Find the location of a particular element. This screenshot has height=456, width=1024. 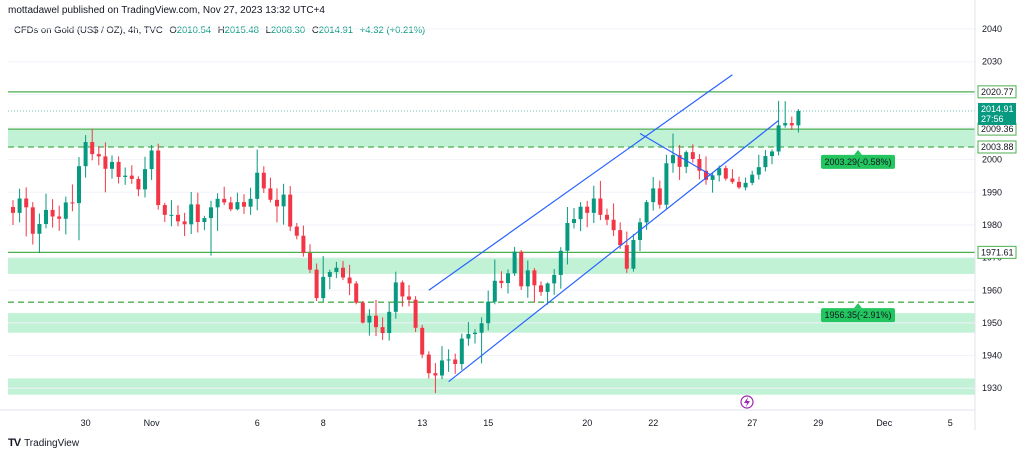

time-tick-label: 6 is located at coordinates (257, 423).